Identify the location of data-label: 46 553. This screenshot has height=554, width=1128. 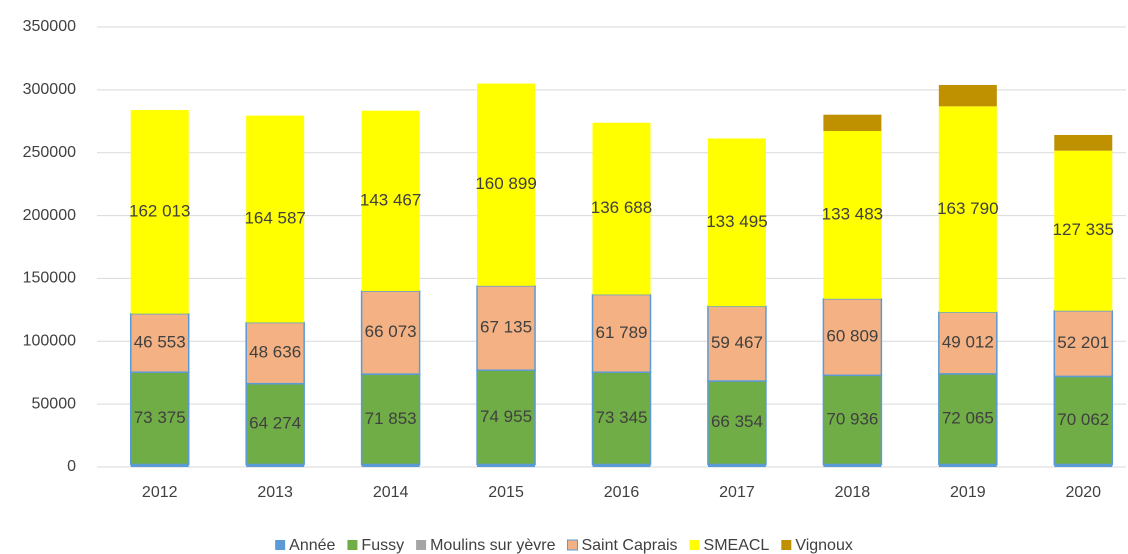
(160, 341).